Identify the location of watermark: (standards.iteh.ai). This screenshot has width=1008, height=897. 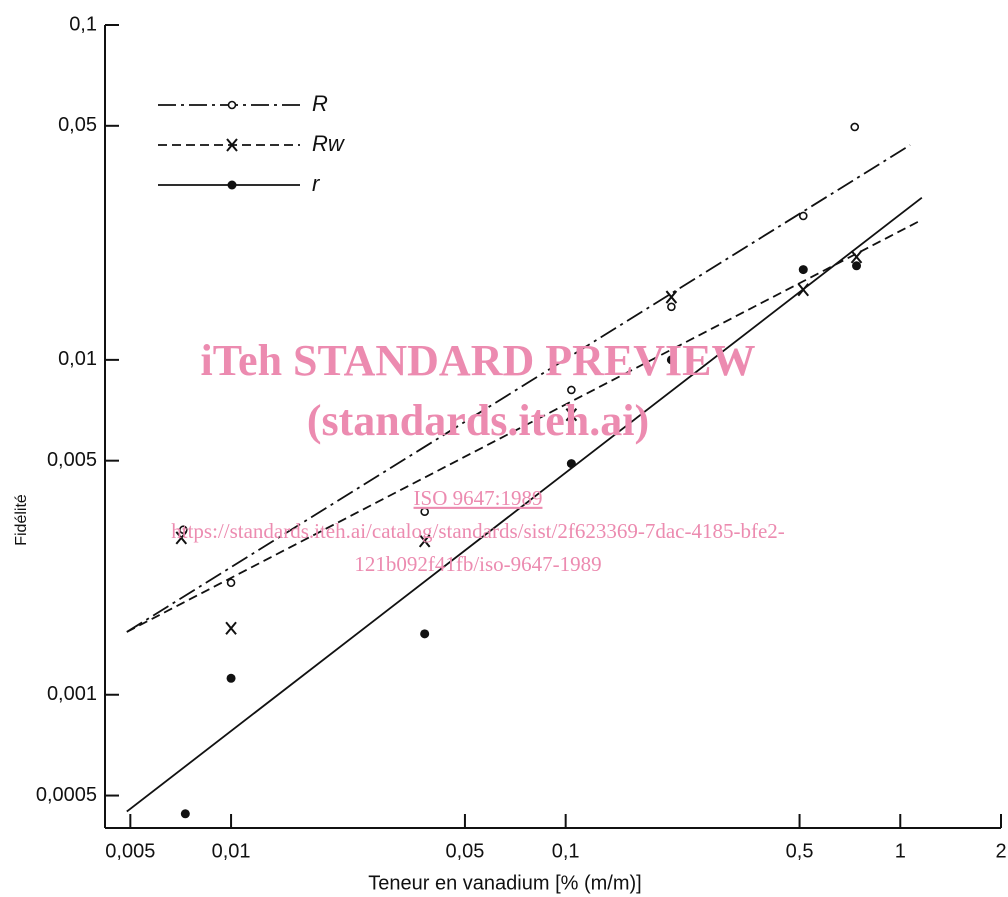
(478, 420).